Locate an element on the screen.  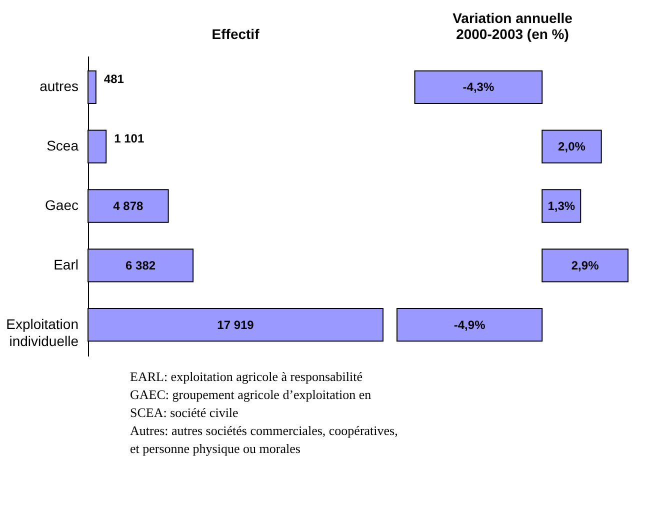
y-tick-label: Earl is located at coordinates (66, 264).